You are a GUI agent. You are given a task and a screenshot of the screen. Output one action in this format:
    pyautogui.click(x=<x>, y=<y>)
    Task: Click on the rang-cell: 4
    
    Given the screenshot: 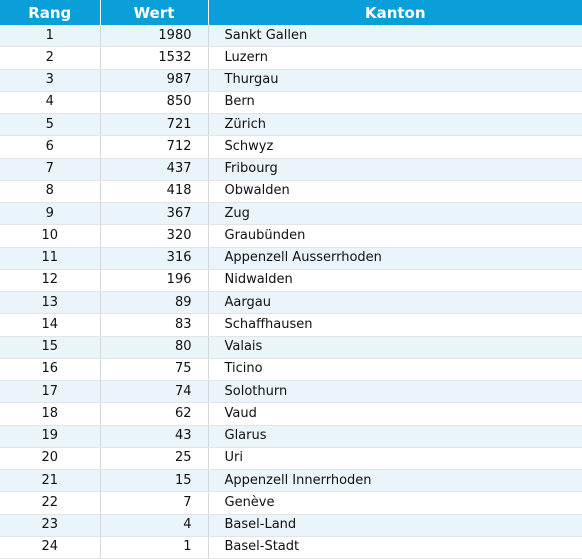 What is the action you would take?
    pyautogui.click(x=50, y=103)
    